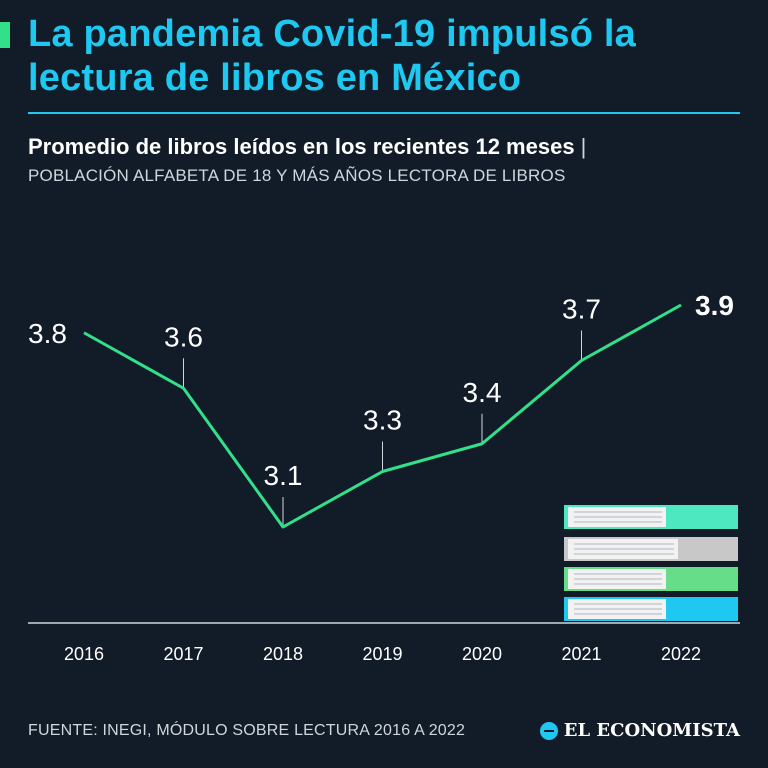  Describe the element at coordinates (482, 392) in the screenshot. I see `value-label: 3.4` at that location.